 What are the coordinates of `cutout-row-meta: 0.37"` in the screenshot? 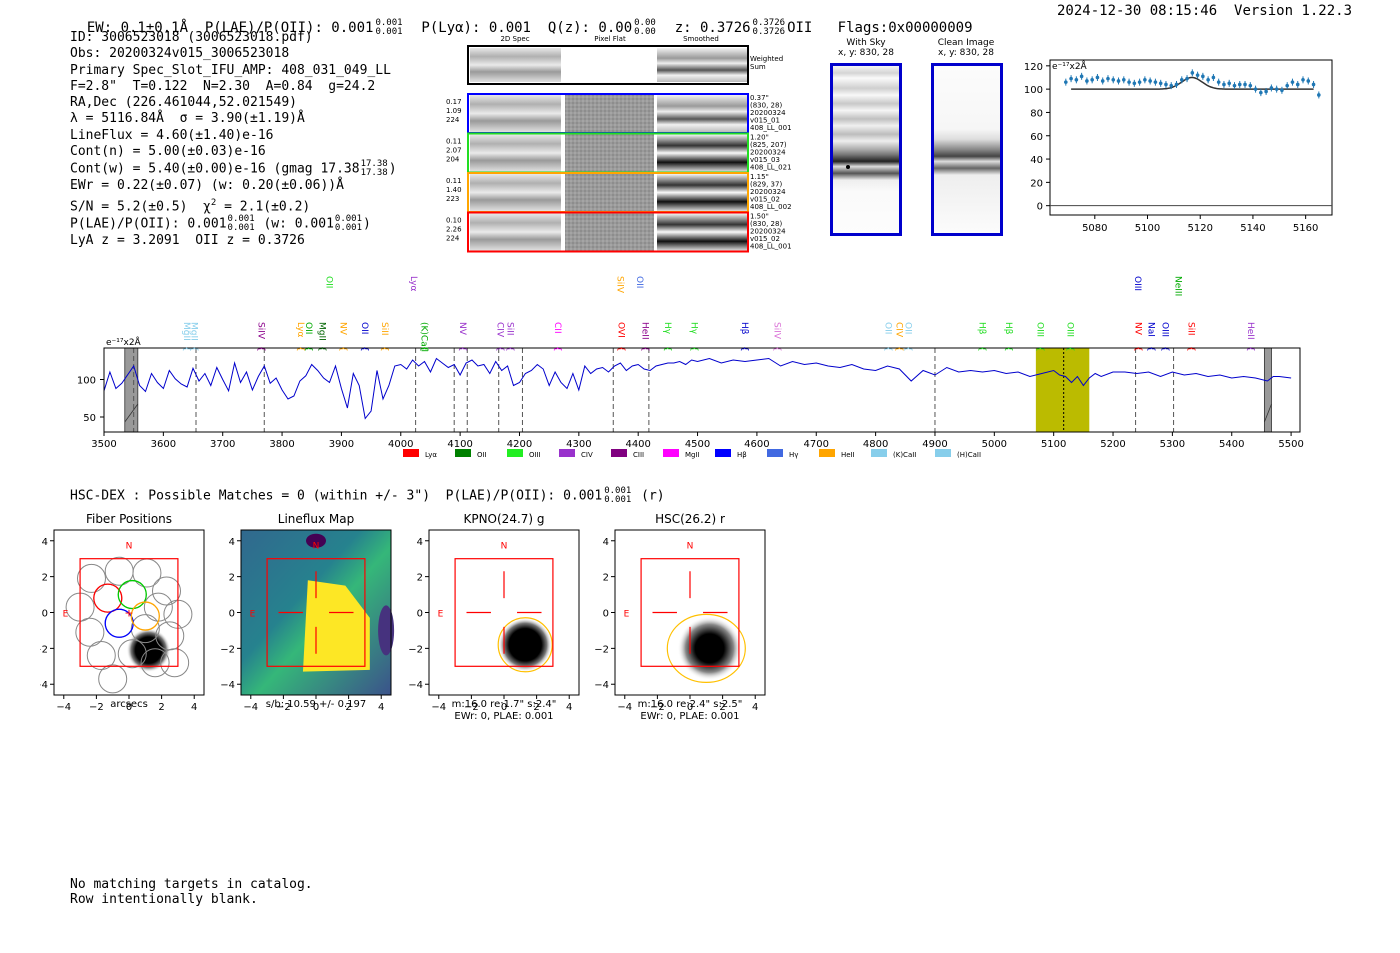 It's located at (759, 98).